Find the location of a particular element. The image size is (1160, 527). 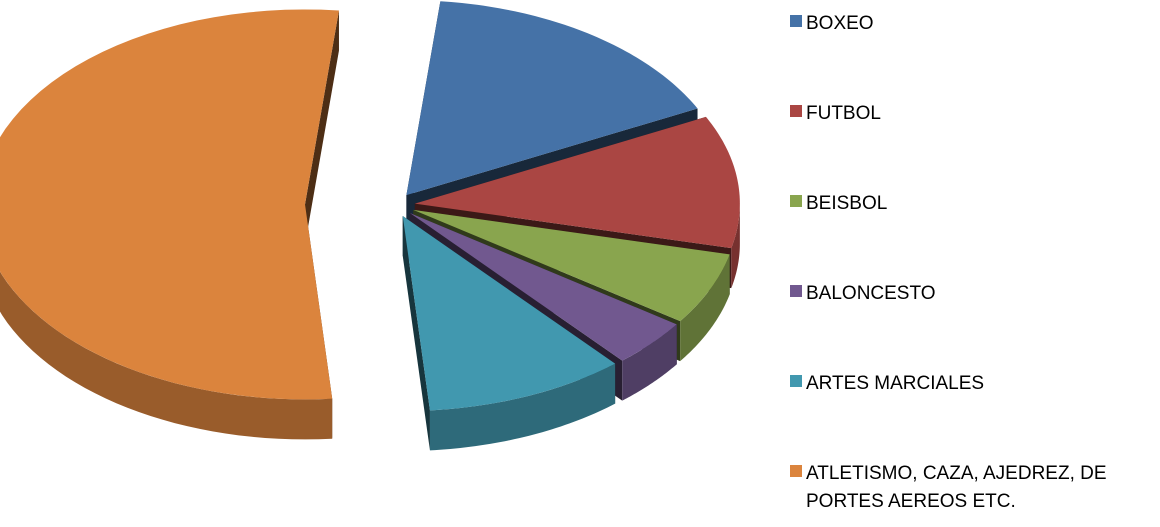

legend-label-line: ARTES MARCIALES is located at coordinates (895, 383).